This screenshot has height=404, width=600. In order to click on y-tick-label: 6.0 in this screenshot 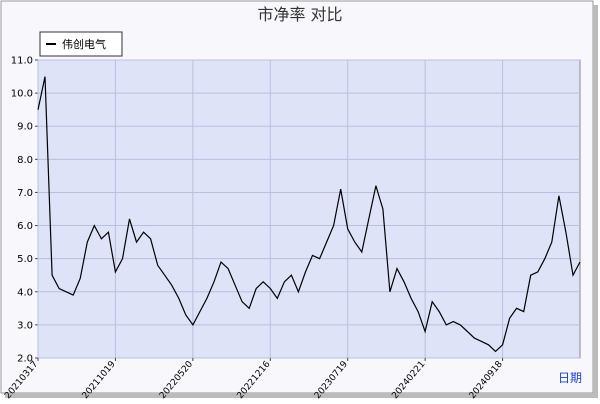, I will do `click(25, 226)`.